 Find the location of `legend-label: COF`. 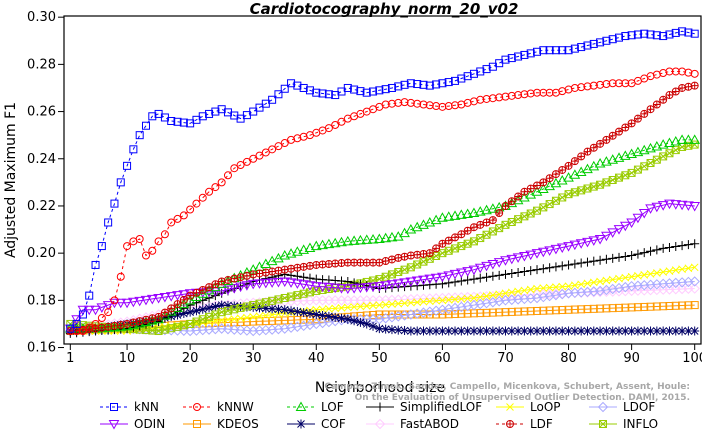

legend-label: COF is located at coordinates (333, 424).